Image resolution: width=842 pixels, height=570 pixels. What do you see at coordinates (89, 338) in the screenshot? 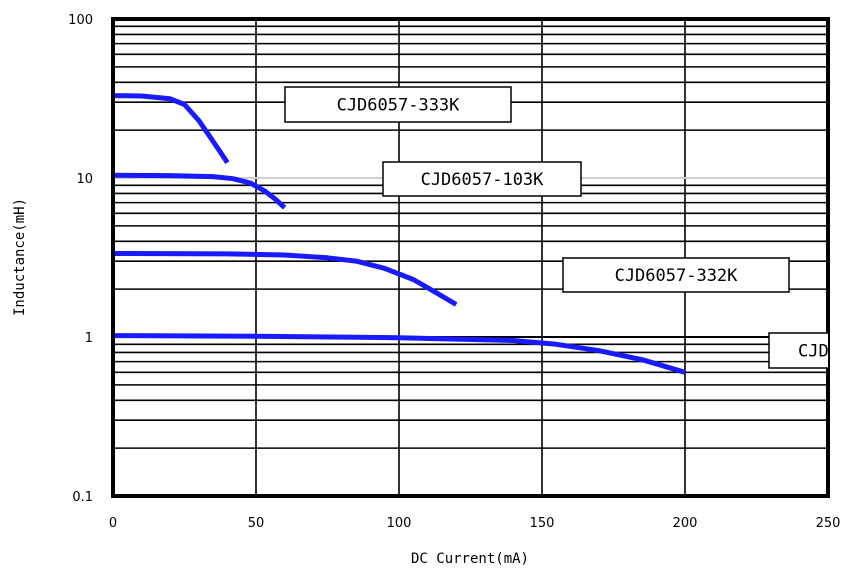
I see `y-tick-label: 1` at bounding box center [89, 338].